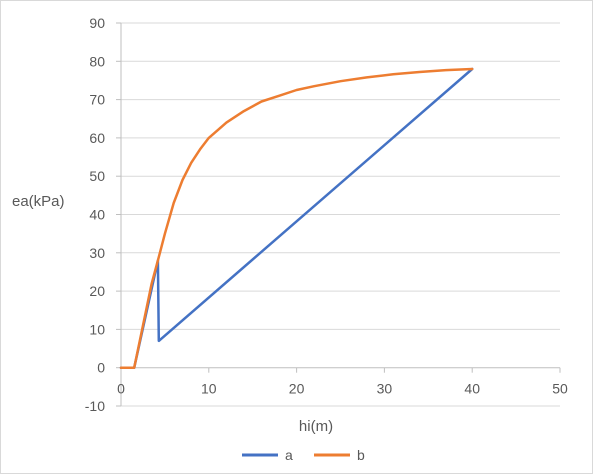 Image resolution: width=593 pixels, height=474 pixels. Describe the element at coordinates (95, 406) in the screenshot. I see `y-tick-label: -10` at that location.